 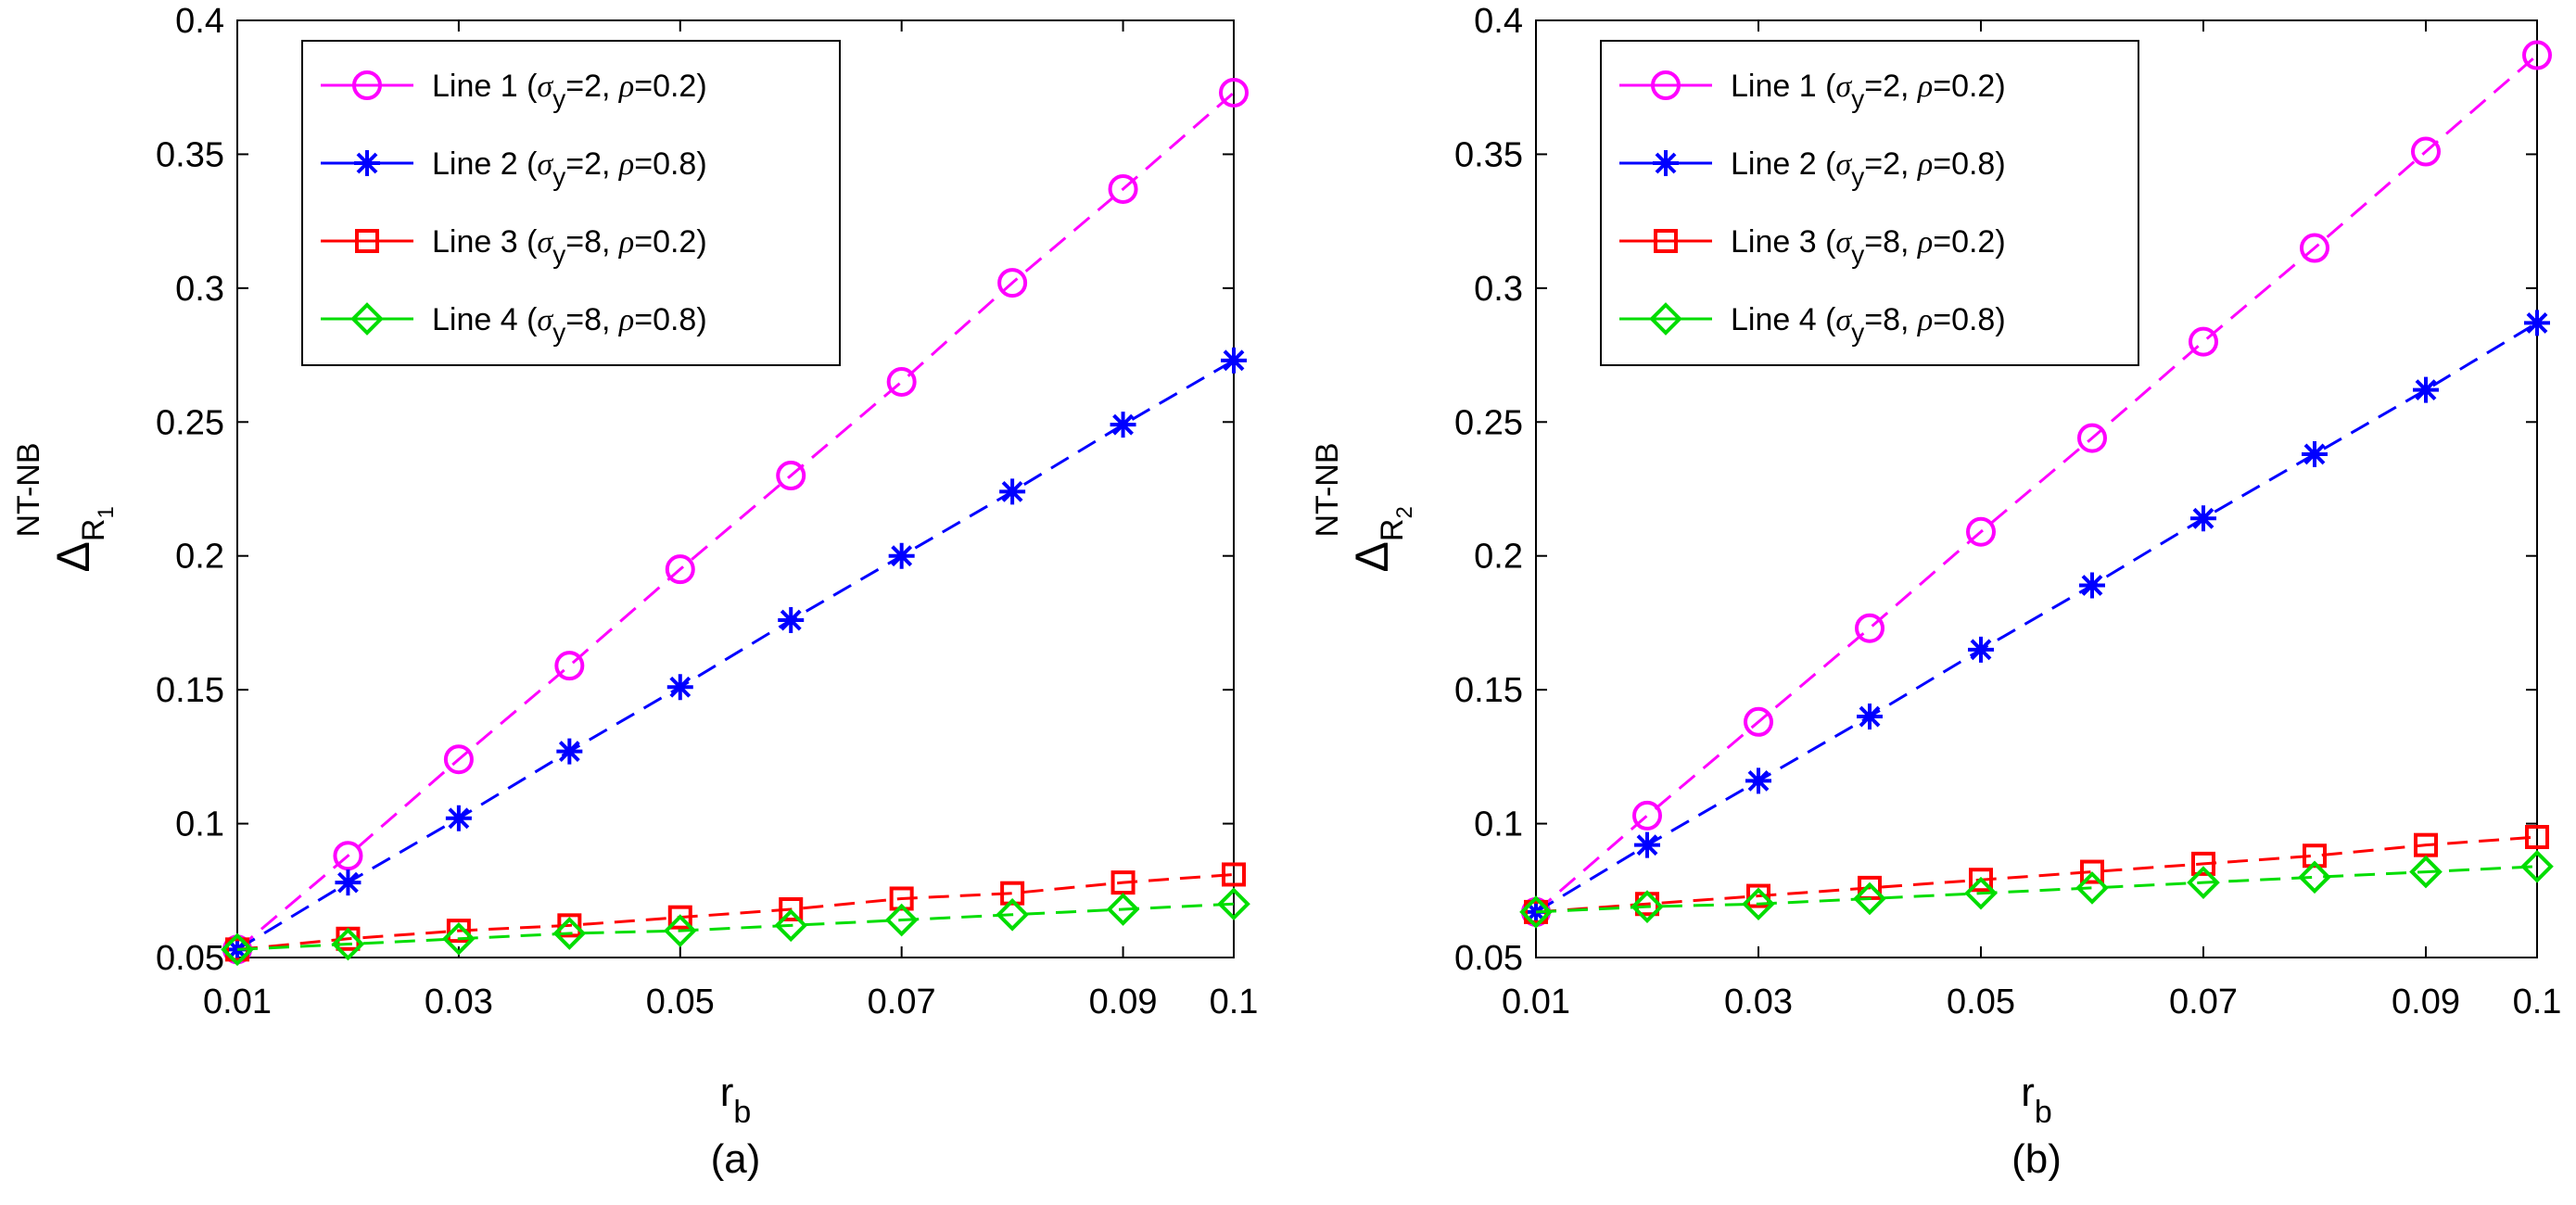 I want to click on legend-label: Line 2 (σy=2, ρ=0.8), so click(x=569, y=168).